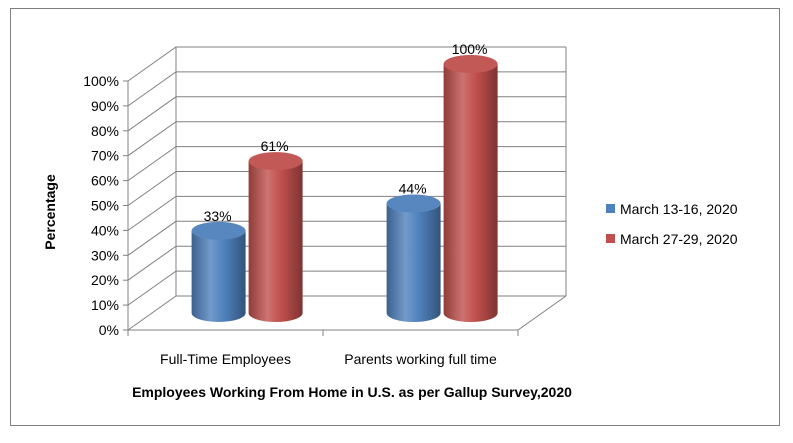 This screenshot has width=793, height=443. What do you see at coordinates (225, 359) in the screenshot?
I see `category-label: Full-Time Employees` at bounding box center [225, 359].